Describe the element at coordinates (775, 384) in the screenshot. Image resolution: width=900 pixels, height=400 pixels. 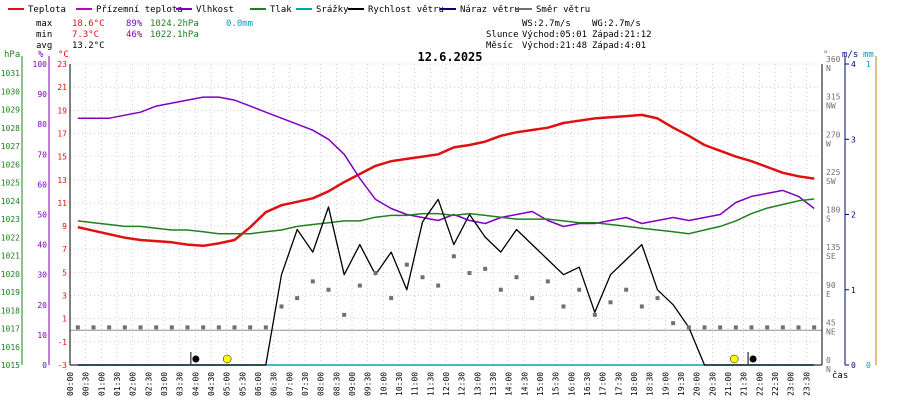
I see `x-tick-label: 22:30` at that location.